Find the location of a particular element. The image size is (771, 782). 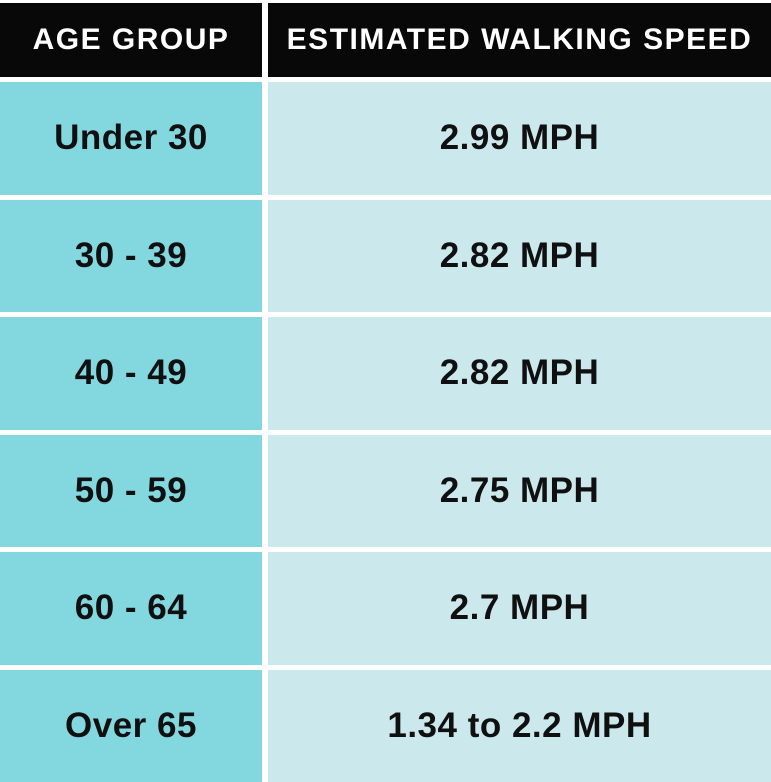

age-group-cell-under-30: Under 30 is located at coordinates (131, 138).